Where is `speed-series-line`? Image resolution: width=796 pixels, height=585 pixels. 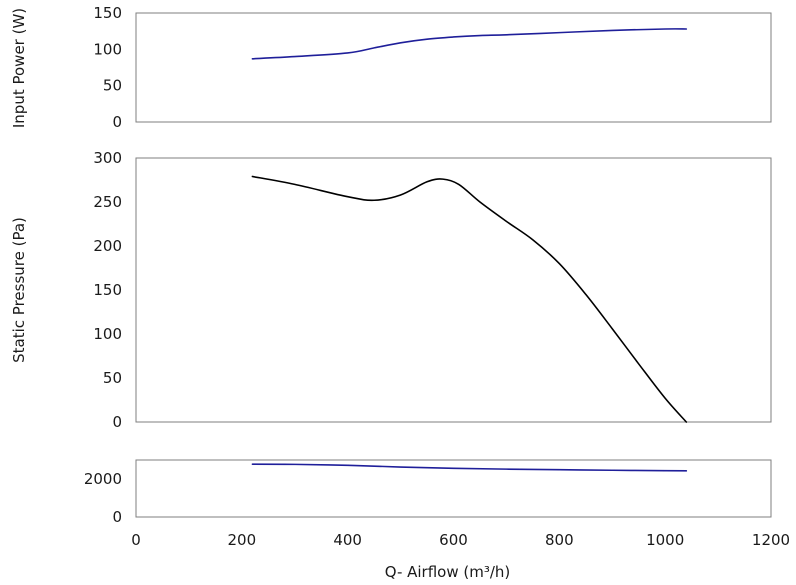 speed-series-line is located at coordinates (469, 467).